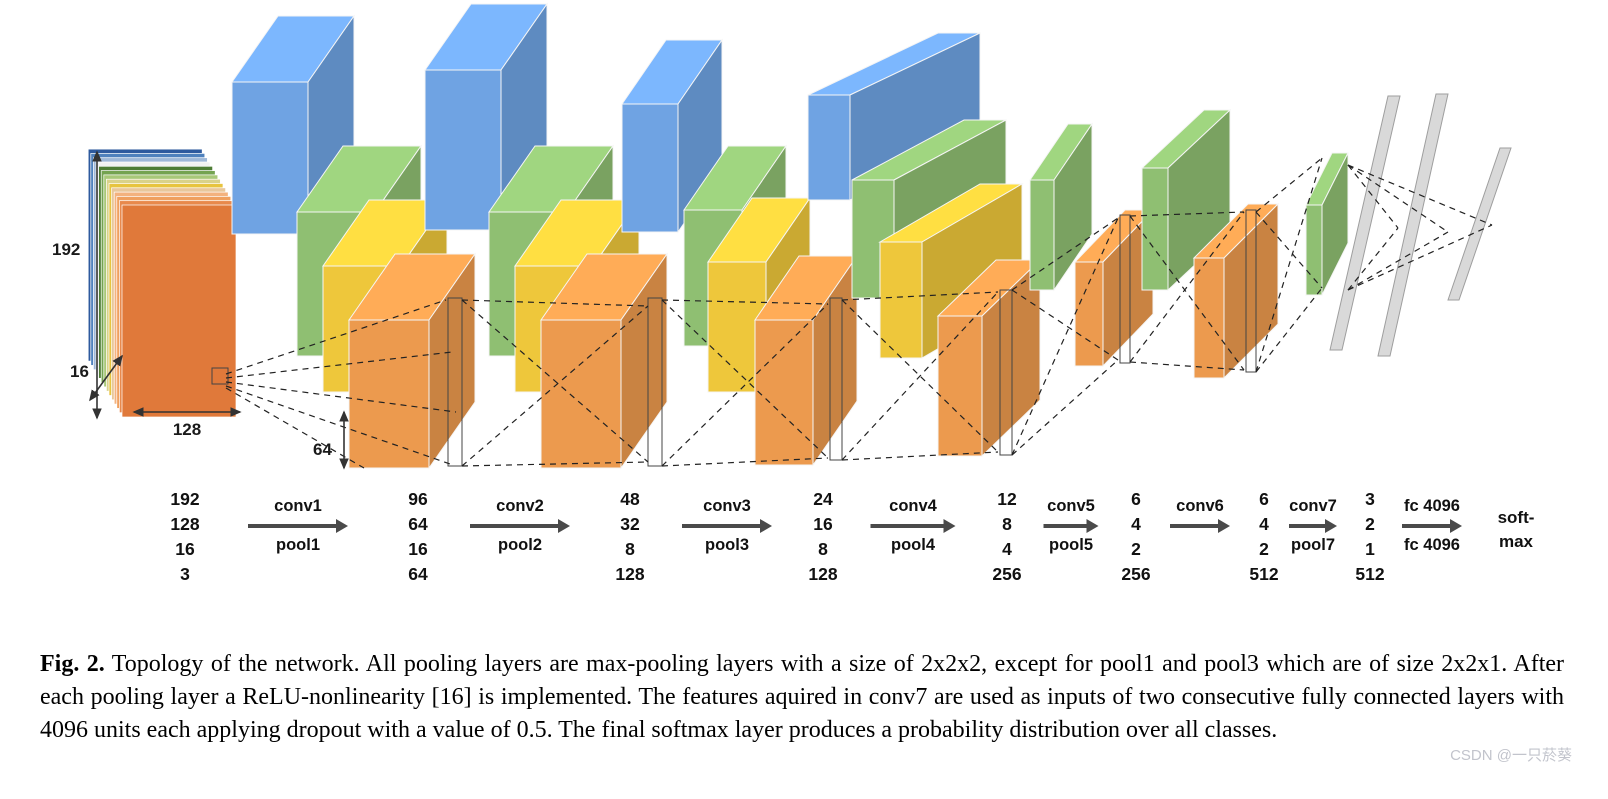  What do you see at coordinates (1007, 499) in the screenshot?
I see `dim-value: 12` at bounding box center [1007, 499].